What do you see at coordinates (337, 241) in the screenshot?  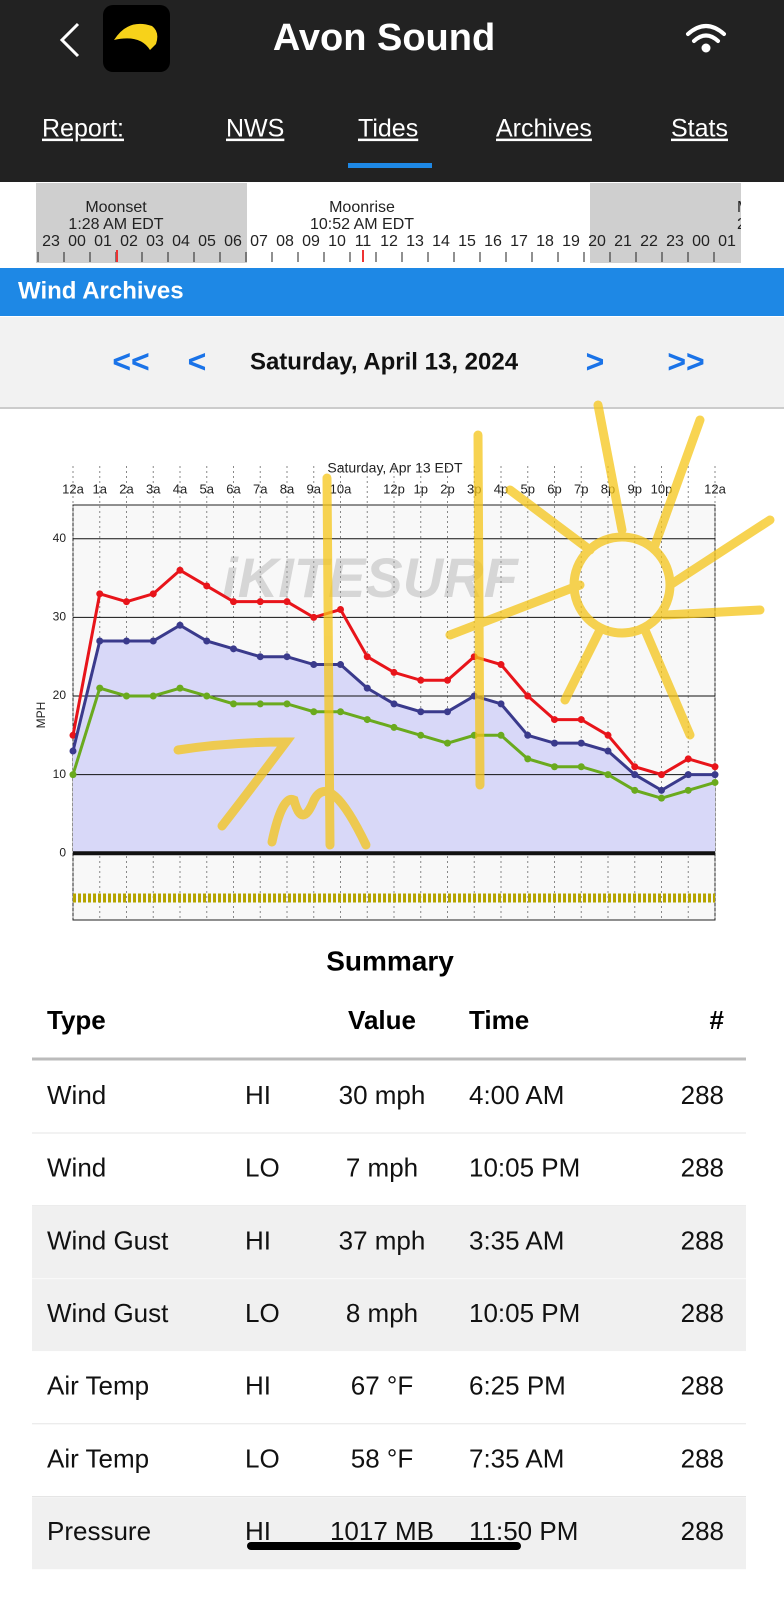 I see `hour-label: 10` at bounding box center [337, 241].